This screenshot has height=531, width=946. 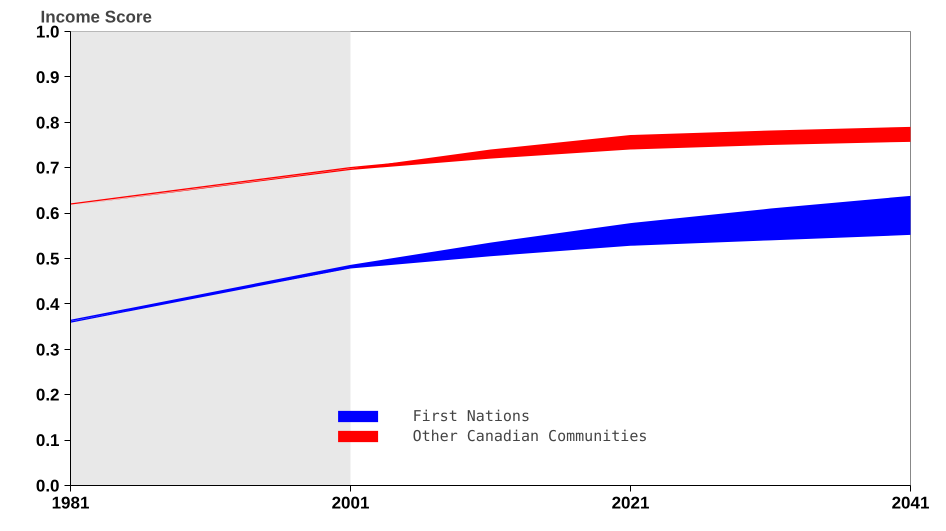 What do you see at coordinates (48, 486) in the screenshot?
I see `y-tick-label: 0.0` at bounding box center [48, 486].